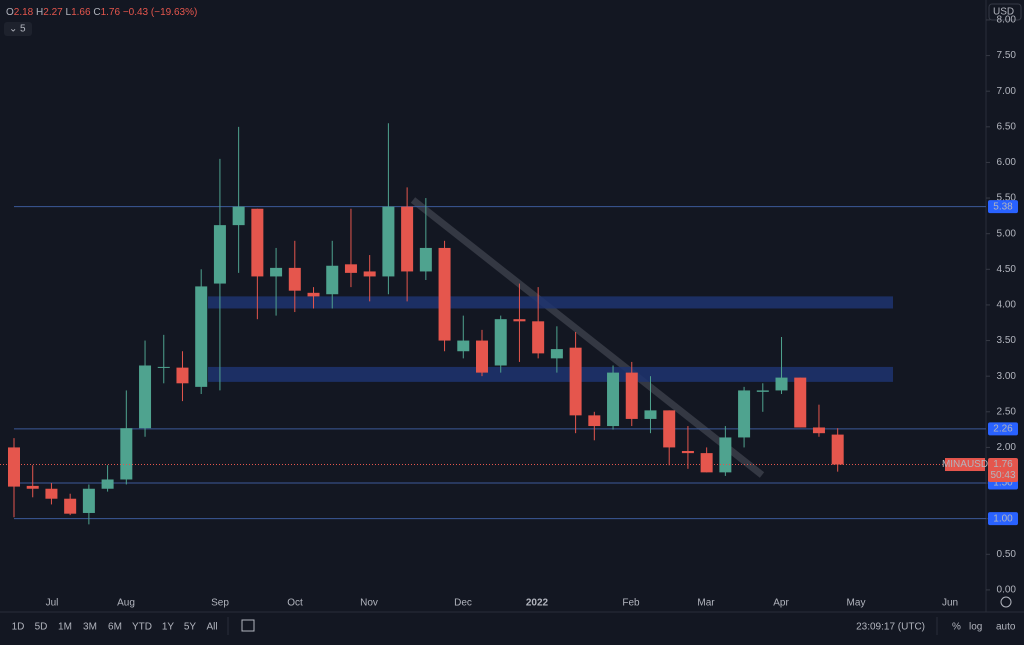 The image size is (1024, 645). I want to click on header-item: 1.66, so click(81, 12).